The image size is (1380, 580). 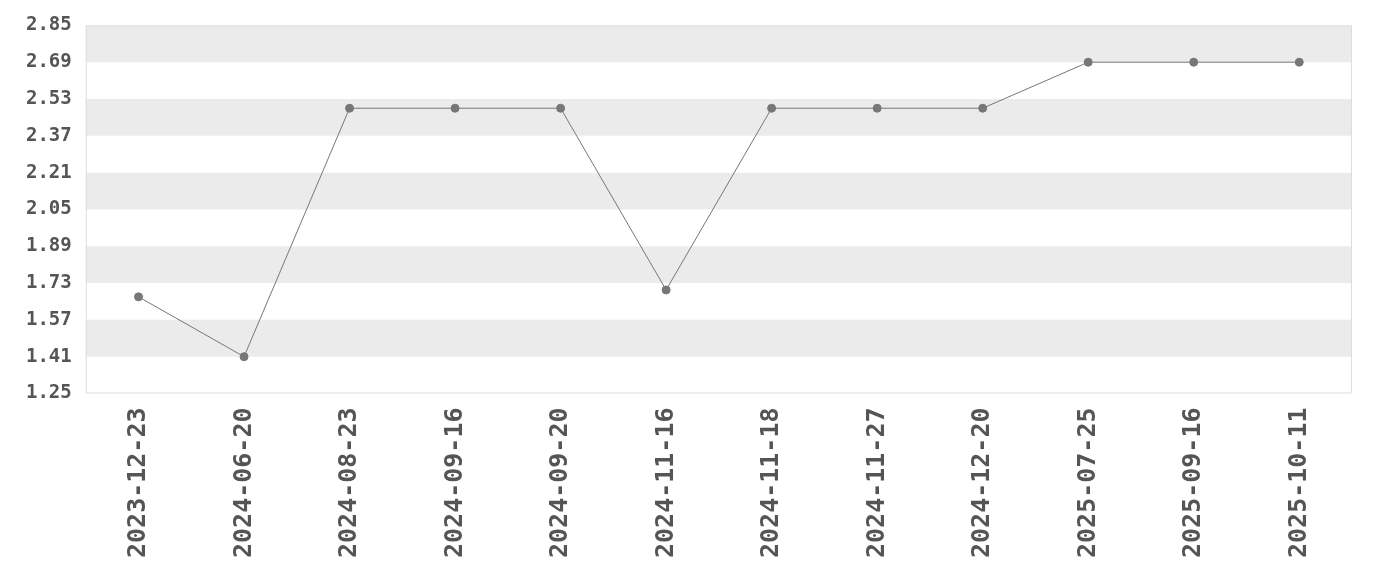 What do you see at coordinates (348, 482) in the screenshot?
I see `x-tick-label: 2024-08-23` at bounding box center [348, 482].